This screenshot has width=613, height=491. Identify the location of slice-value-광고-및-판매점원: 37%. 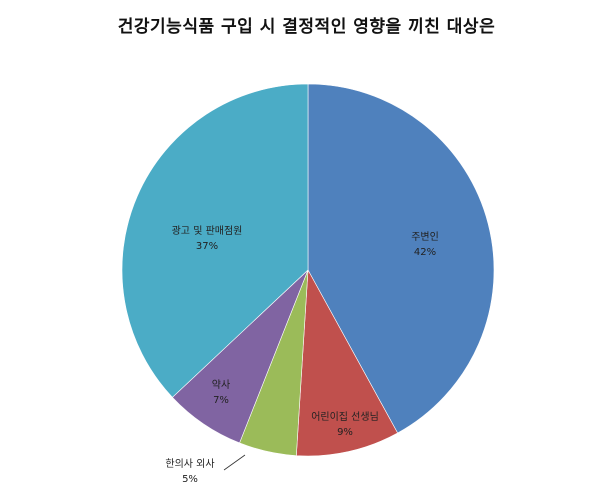
(207, 246).